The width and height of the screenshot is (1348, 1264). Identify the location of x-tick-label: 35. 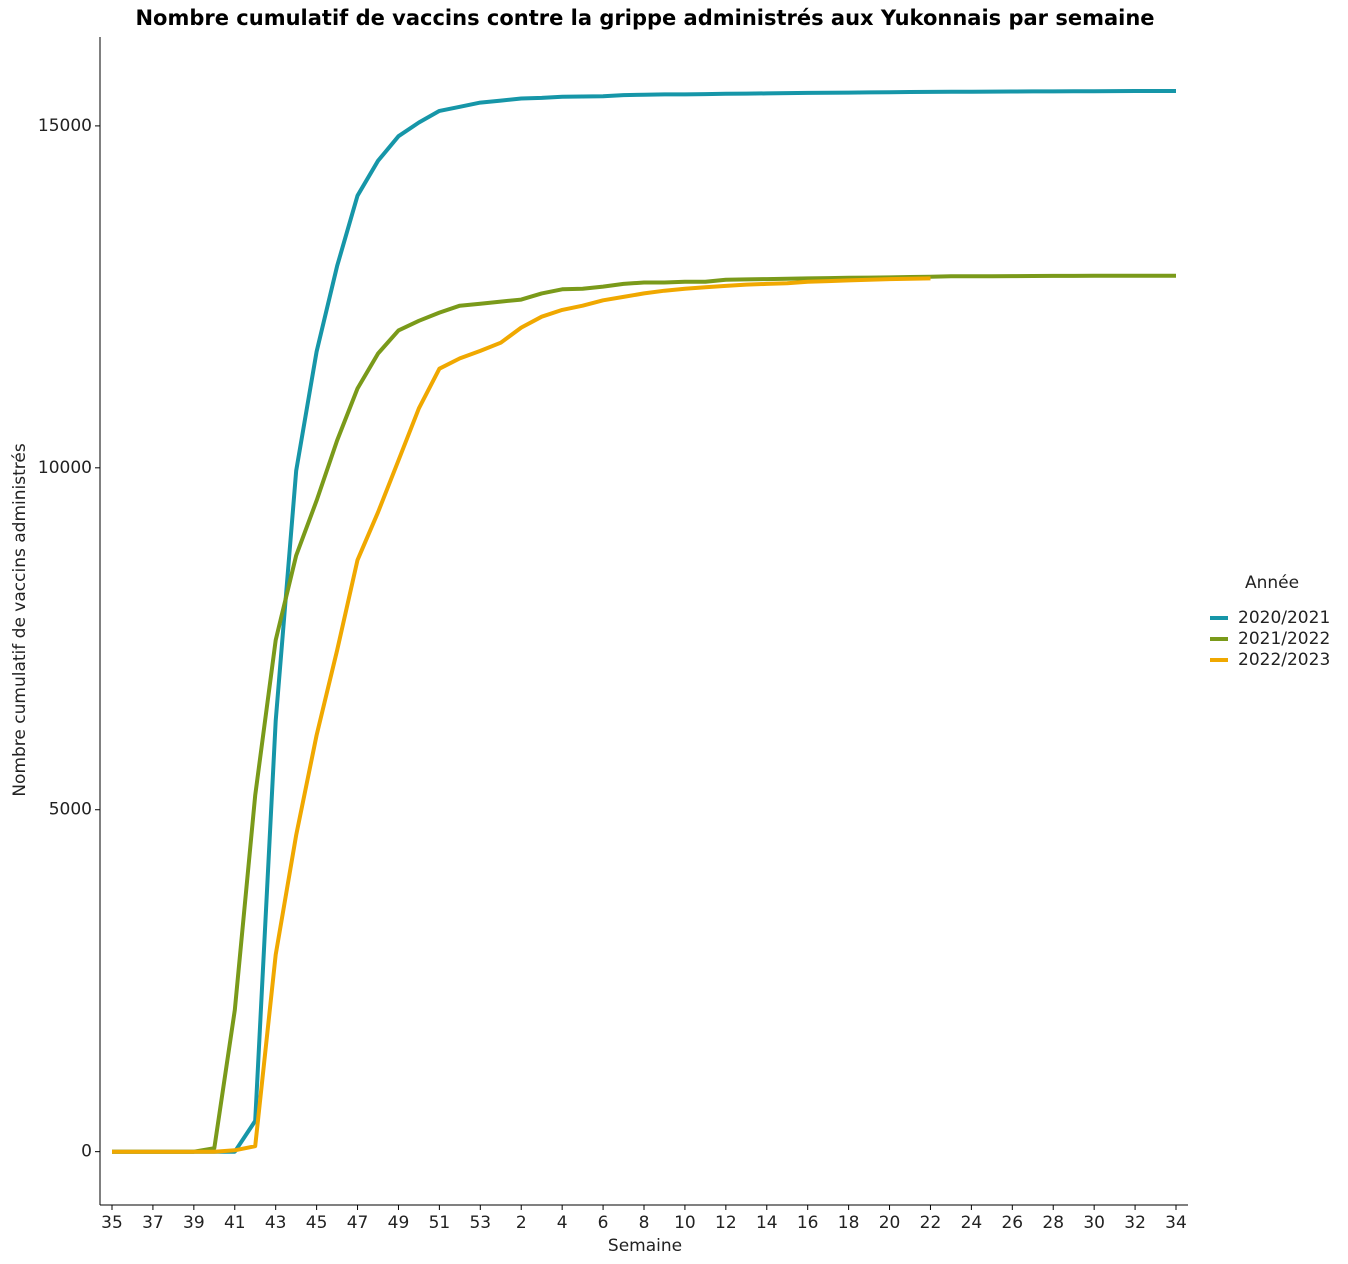
(112, 1223).